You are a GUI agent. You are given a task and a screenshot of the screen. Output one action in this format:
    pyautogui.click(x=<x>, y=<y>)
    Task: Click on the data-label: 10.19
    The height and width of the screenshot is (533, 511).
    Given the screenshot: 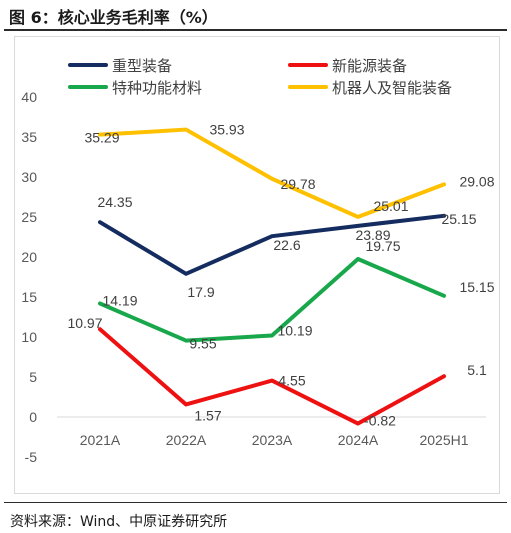 What is the action you would take?
    pyautogui.click(x=294, y=330)
    